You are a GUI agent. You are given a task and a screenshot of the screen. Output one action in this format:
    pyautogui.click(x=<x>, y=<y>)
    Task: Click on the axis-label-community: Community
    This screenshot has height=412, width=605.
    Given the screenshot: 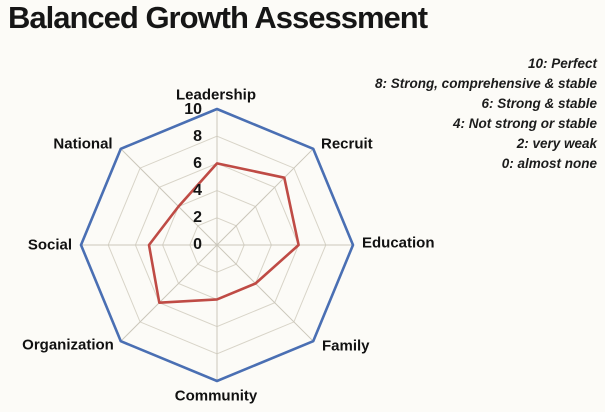 What is the action you would take?
    pyautogui.click(x=216, y=396)
    